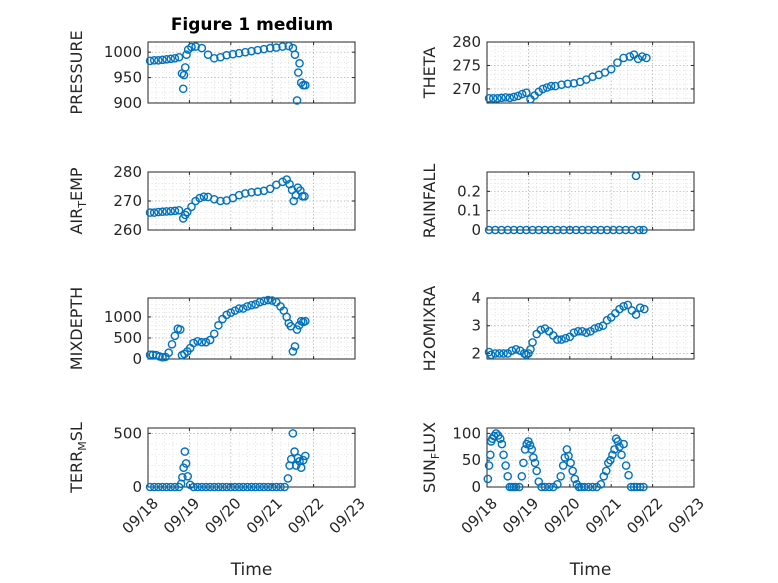 This screenshot has width=778, height=583. I want to click on y-tick-label: 500, so click(127, 338).